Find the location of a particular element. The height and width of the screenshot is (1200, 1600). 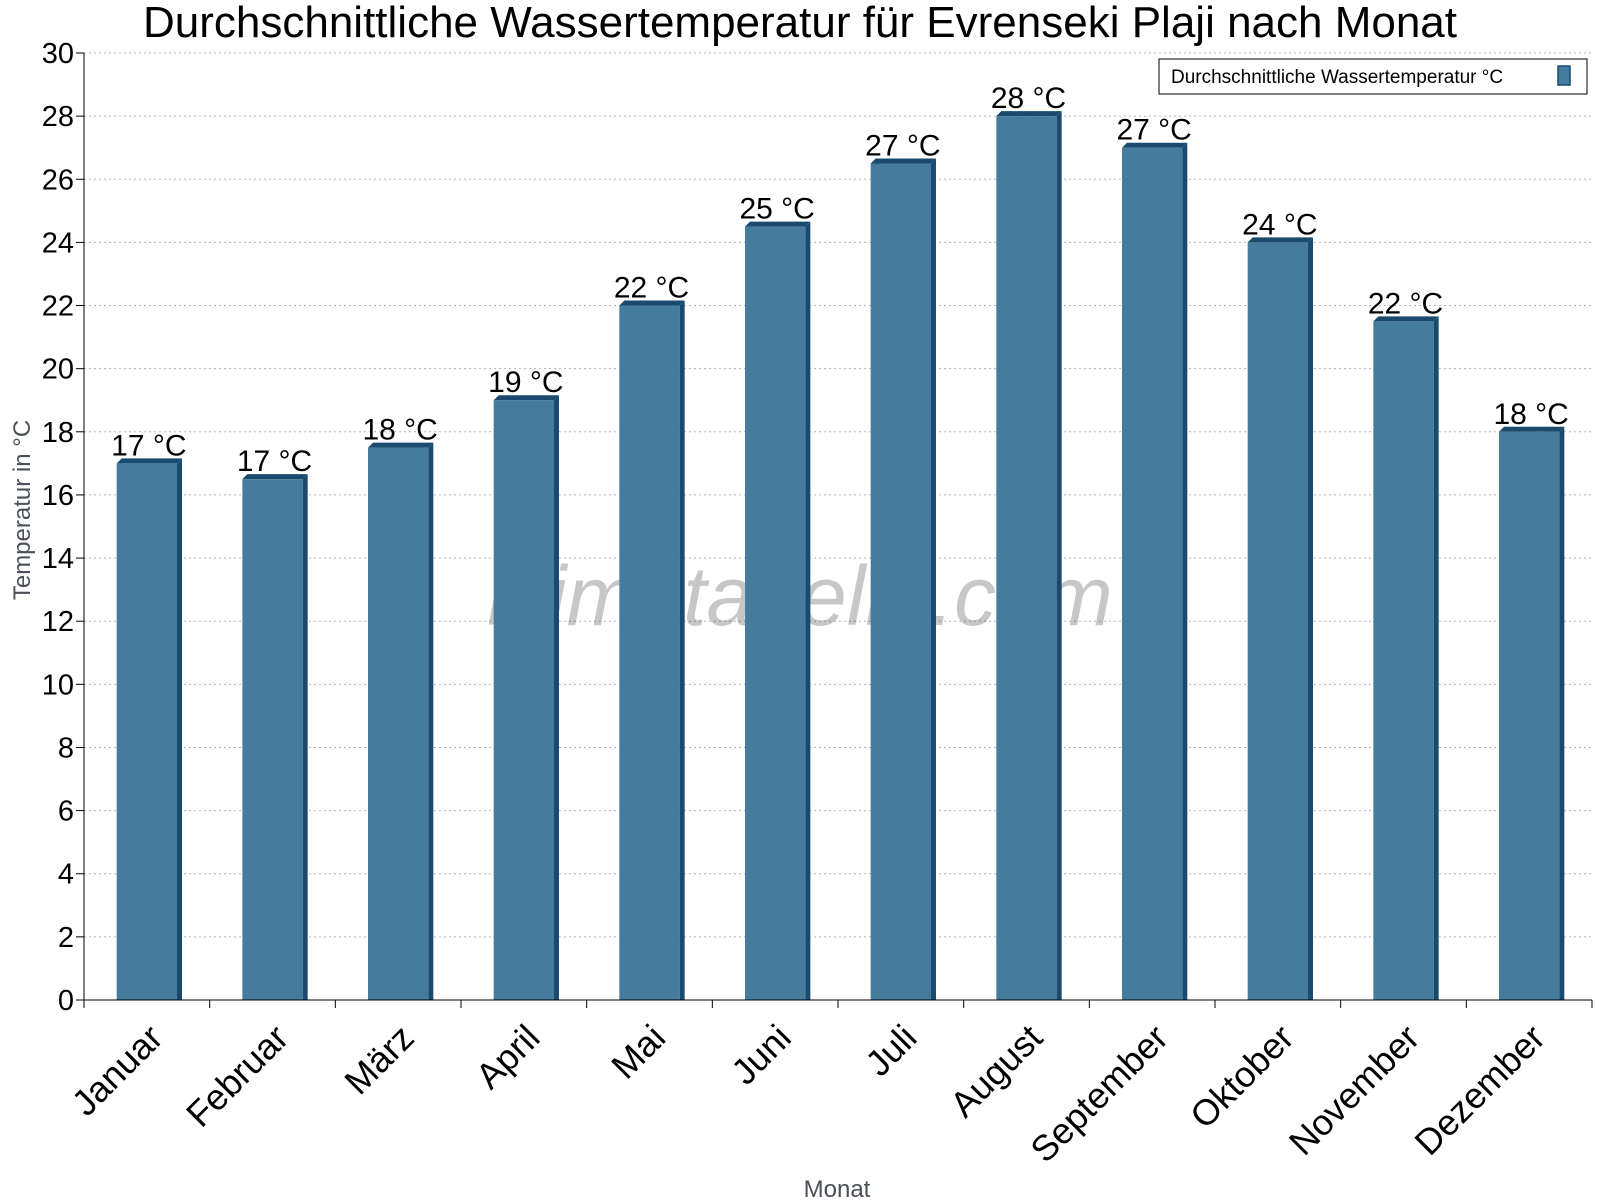

x-tick-label: August is located at coordinates (996, 1071).